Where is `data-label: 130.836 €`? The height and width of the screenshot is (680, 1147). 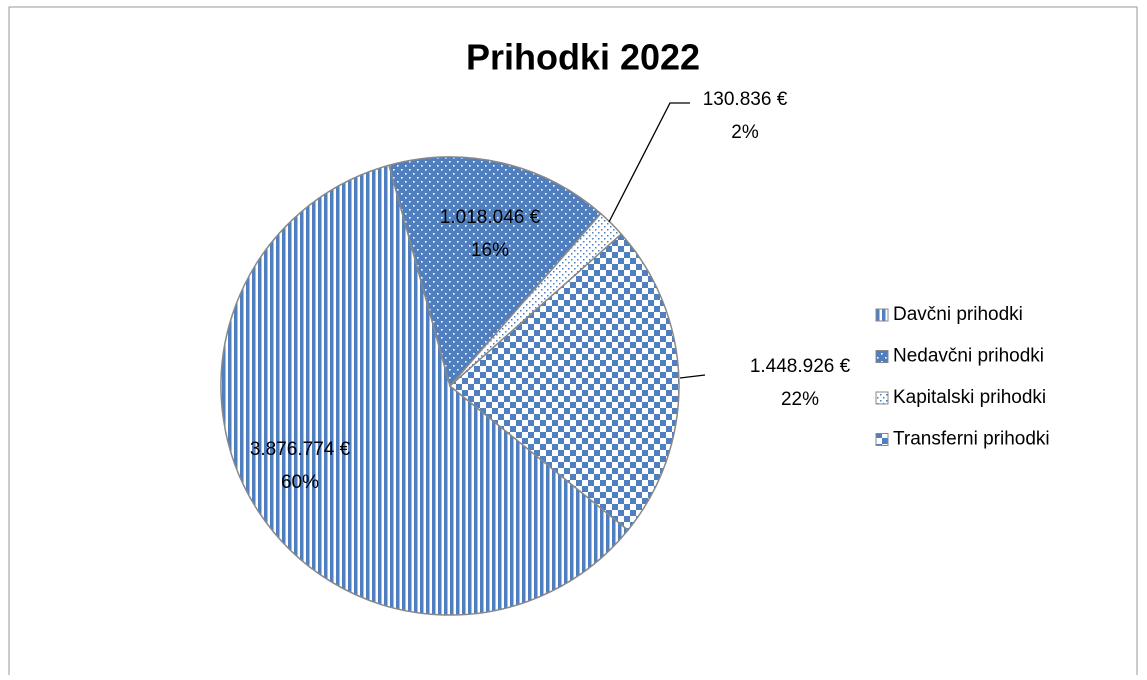
data-label: 130.836 € is located at coordinates (745, 99).